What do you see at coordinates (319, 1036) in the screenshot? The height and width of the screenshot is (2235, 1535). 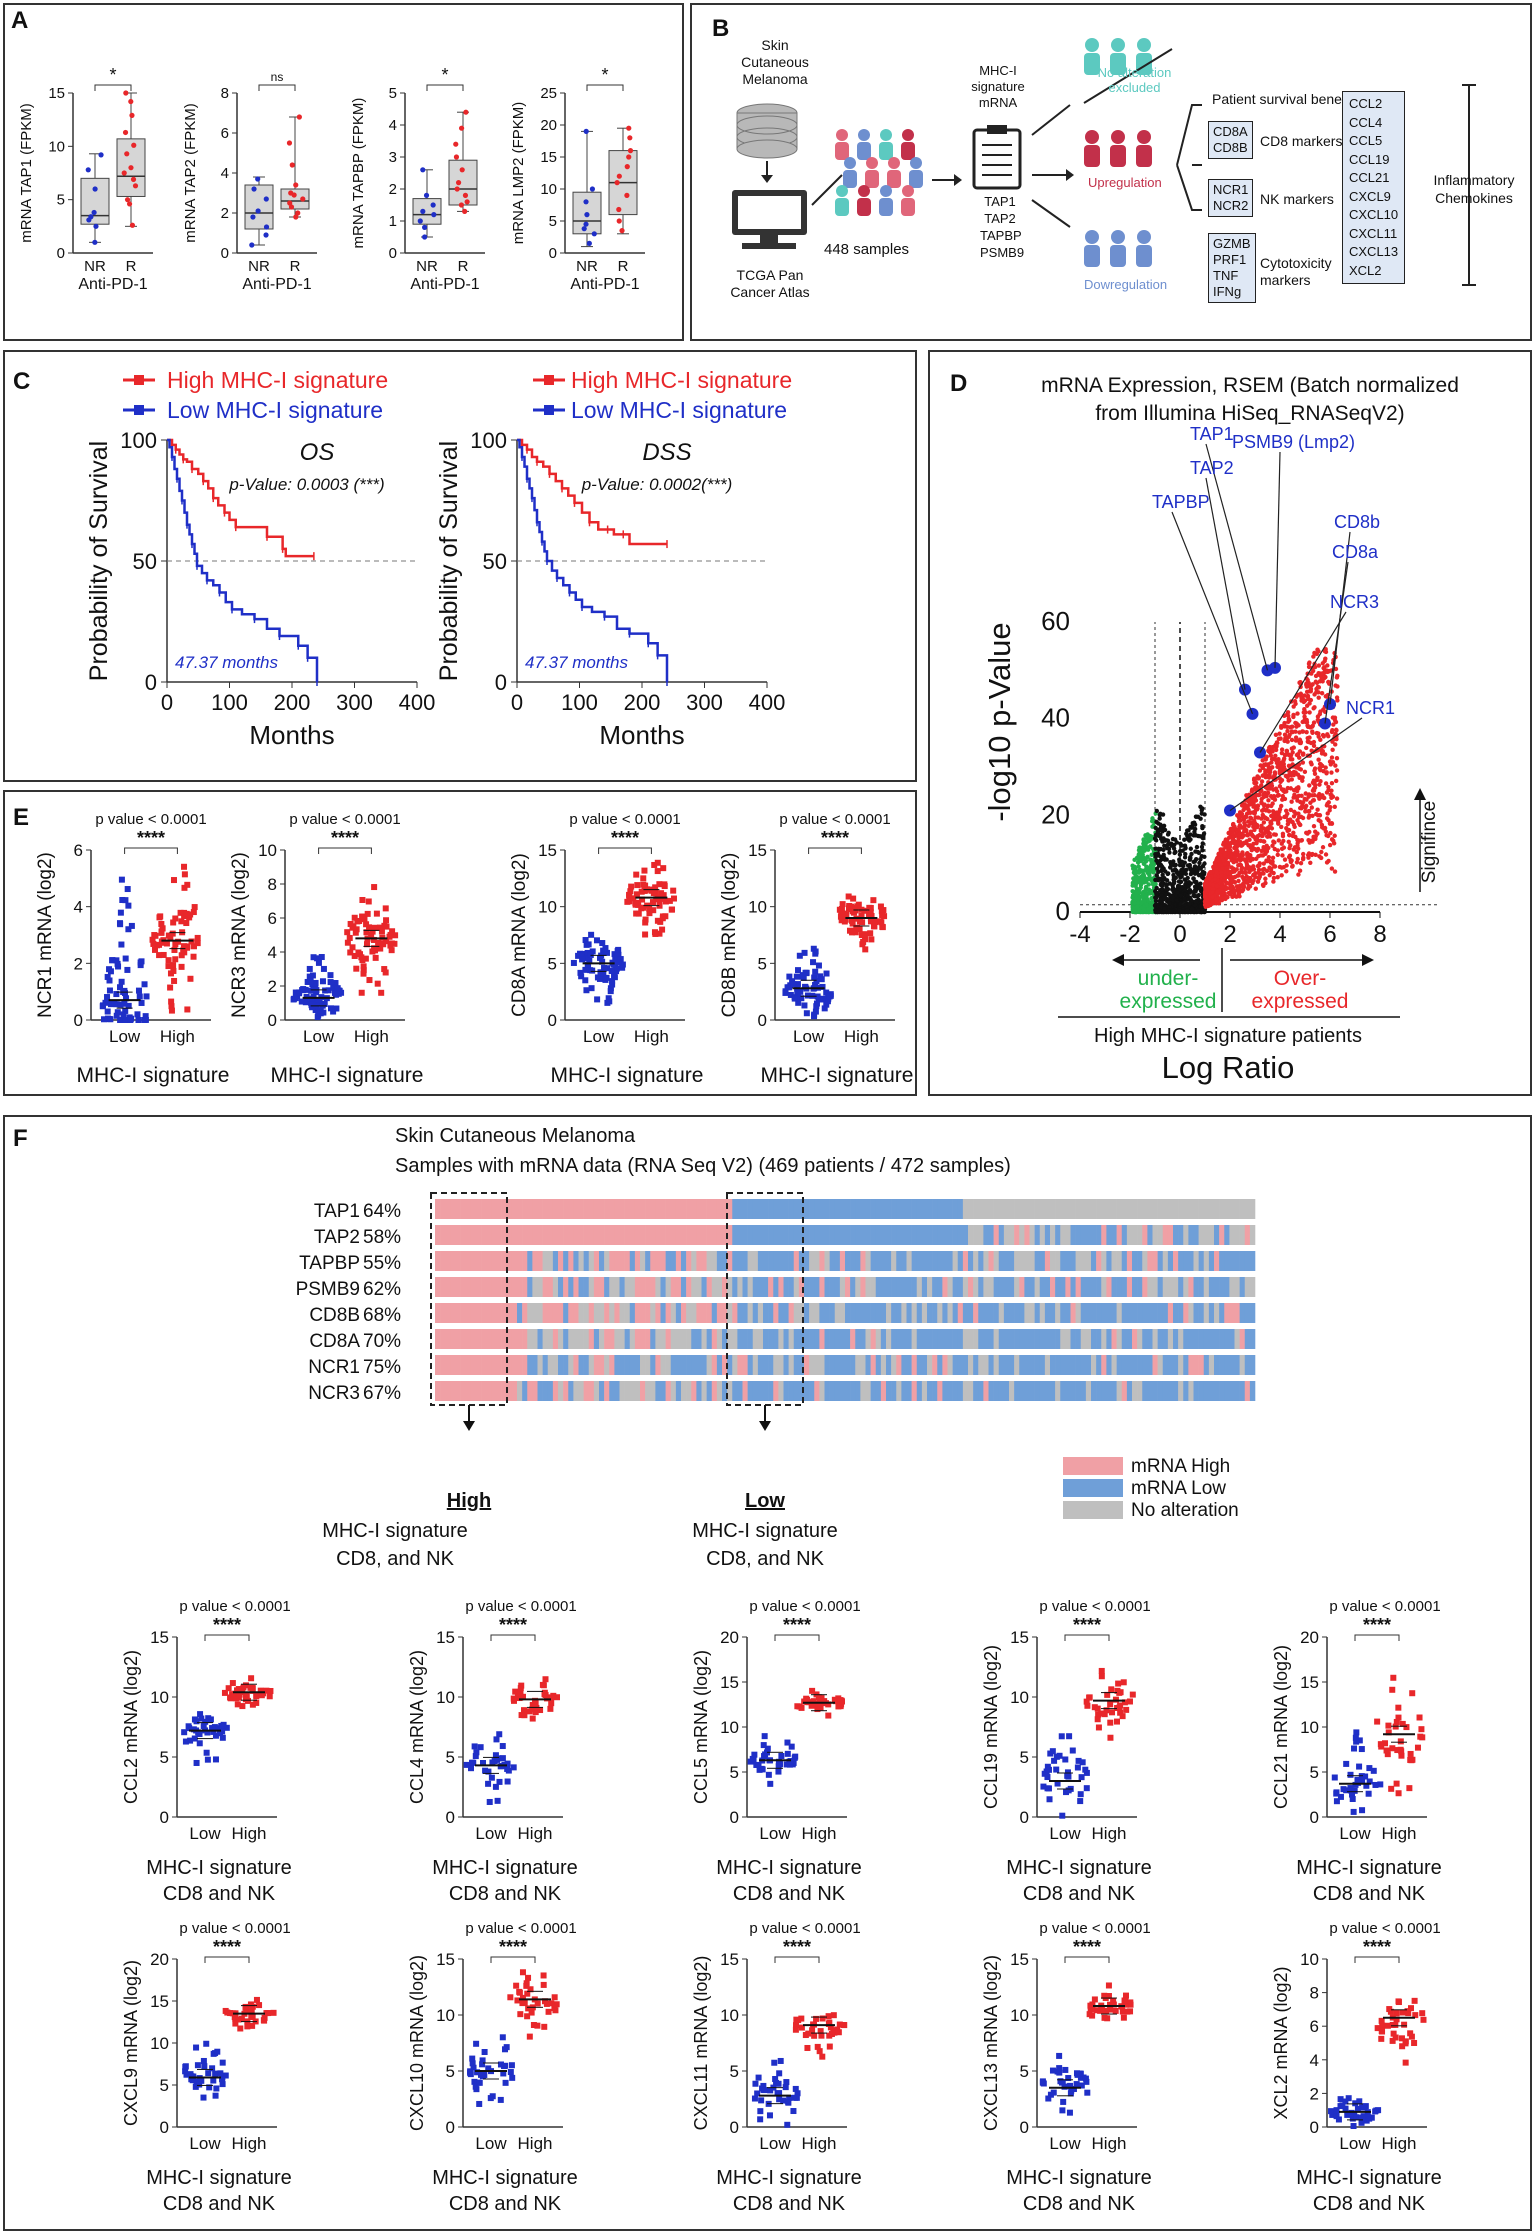 I see `x-tick-label: Low` at bounding box center [319, 1036].